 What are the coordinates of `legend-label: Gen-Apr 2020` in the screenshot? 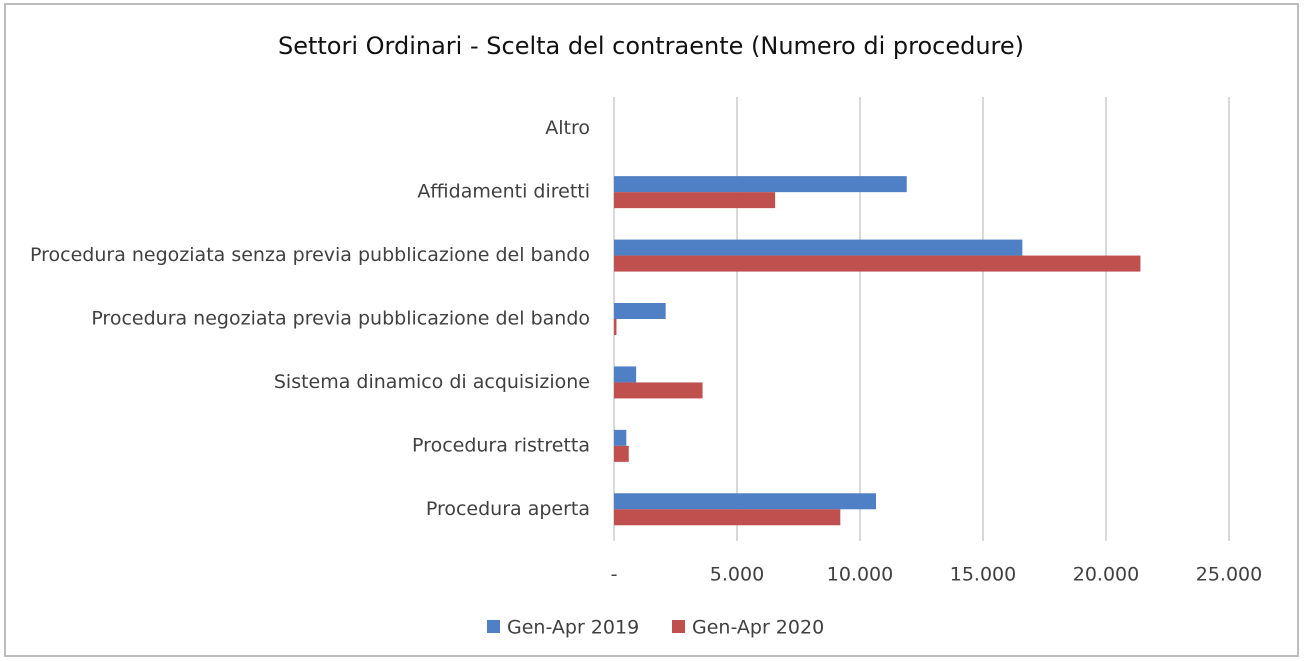 It's located at (758, 628).